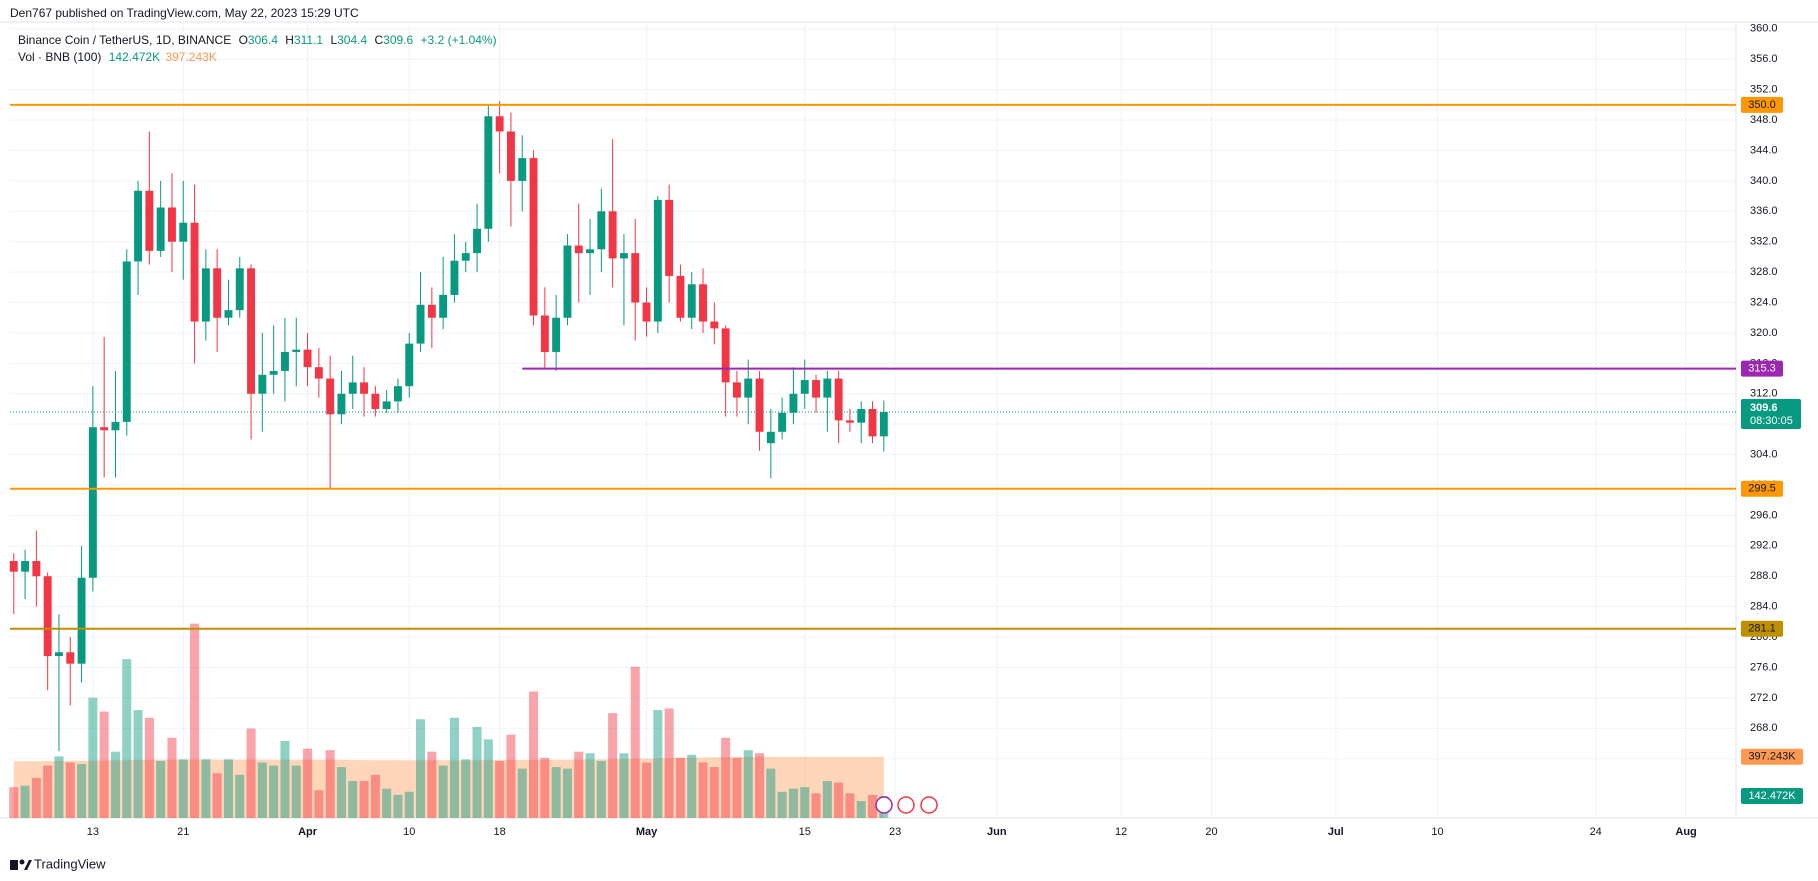 The height and width of the screenshot is (881, 1818). Describe the element at coordinates (398, 40) in the screenshot. I see `close-value: 309.6` at that location.